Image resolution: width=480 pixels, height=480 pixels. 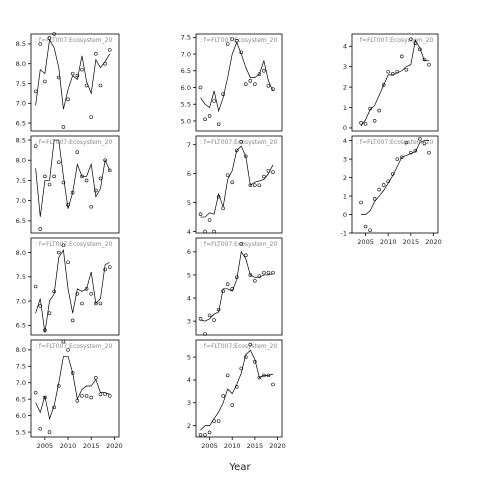 What do you see at coordinates (189, 380) in the screenshot?
I see `y-tick-label: 4` at bounding box center [189, 380].